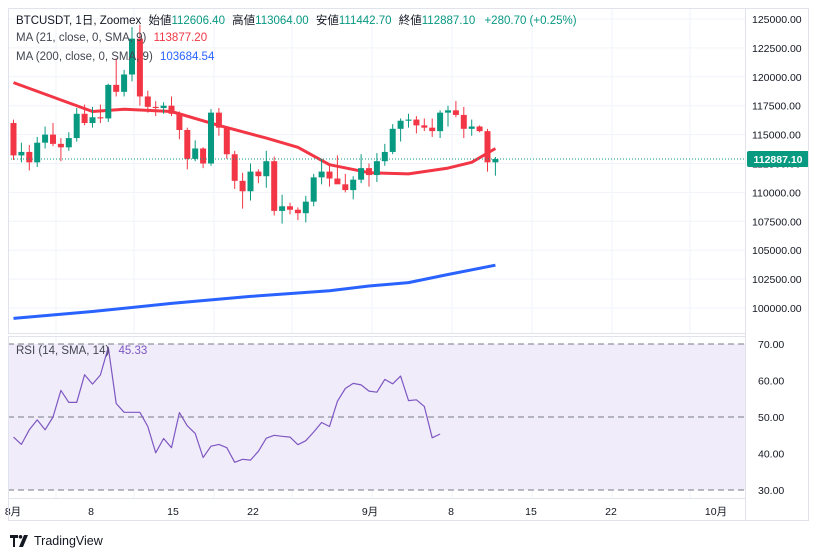 The height and width of the screenshot is (560, 817). I want to click on last-price-badge-label: 112887.10, so click(777, 160).